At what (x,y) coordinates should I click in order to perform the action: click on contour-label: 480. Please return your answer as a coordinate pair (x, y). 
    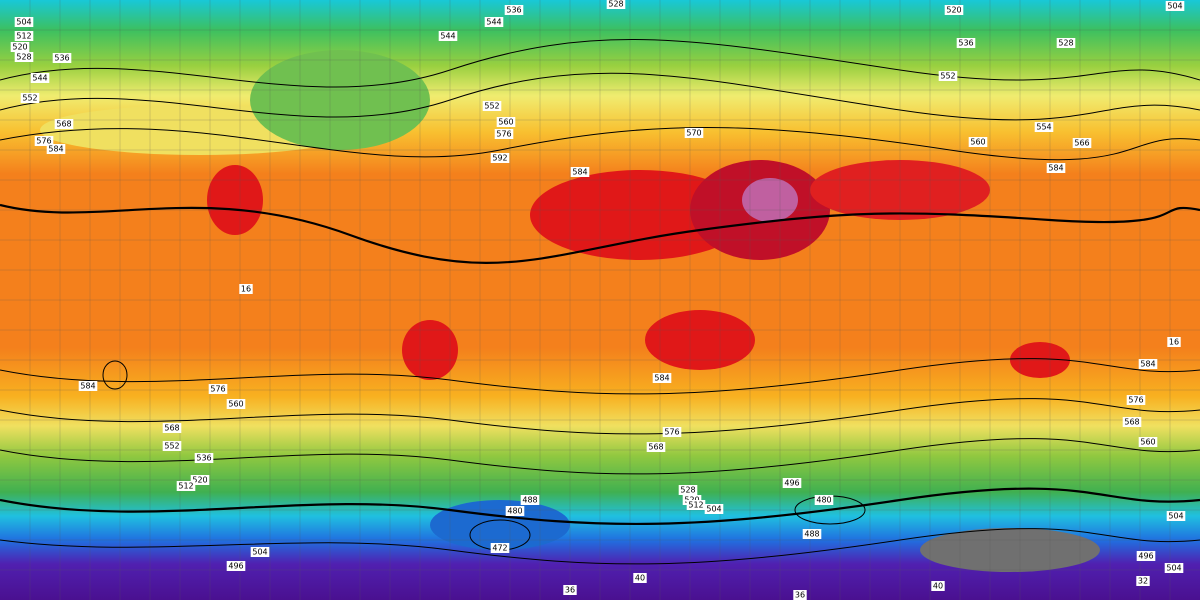
    Looking at the image, I should click on (823, 500).